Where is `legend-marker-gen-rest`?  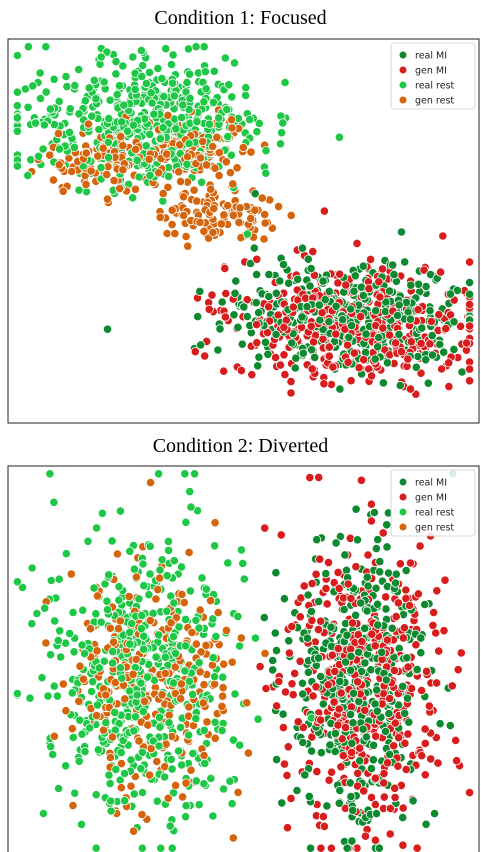 legend-marker-gen-rest is located at coordinates (403, 100).